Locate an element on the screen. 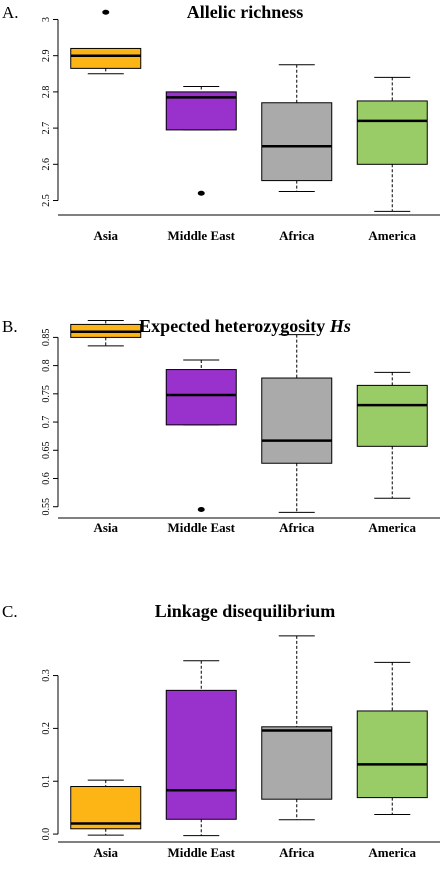 The width and height of the screenshot is (444, 869). title-text: Linkage disequilibrium is located at coordinates (245, 611).